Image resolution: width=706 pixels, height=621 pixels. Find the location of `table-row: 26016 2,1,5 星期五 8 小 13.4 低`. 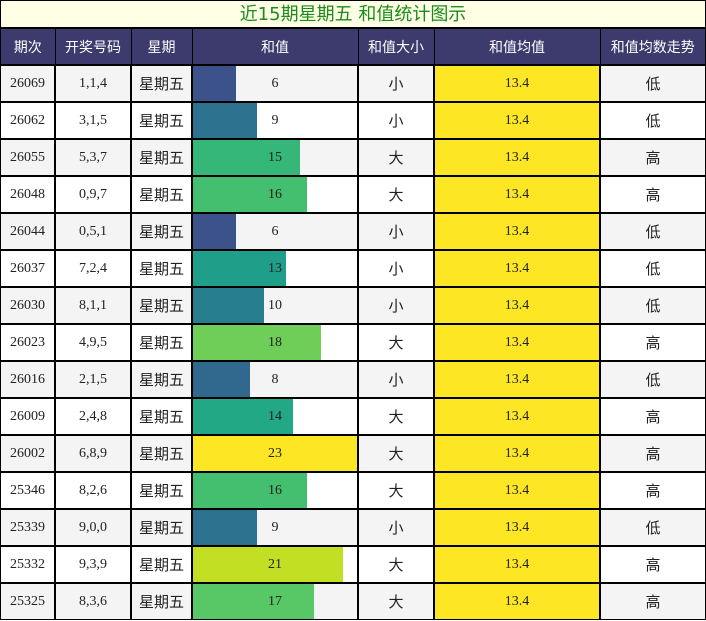

table-row: 26016 2,1,5 星期五 8 小 13.4 低 is located at coordinates (353, 380).